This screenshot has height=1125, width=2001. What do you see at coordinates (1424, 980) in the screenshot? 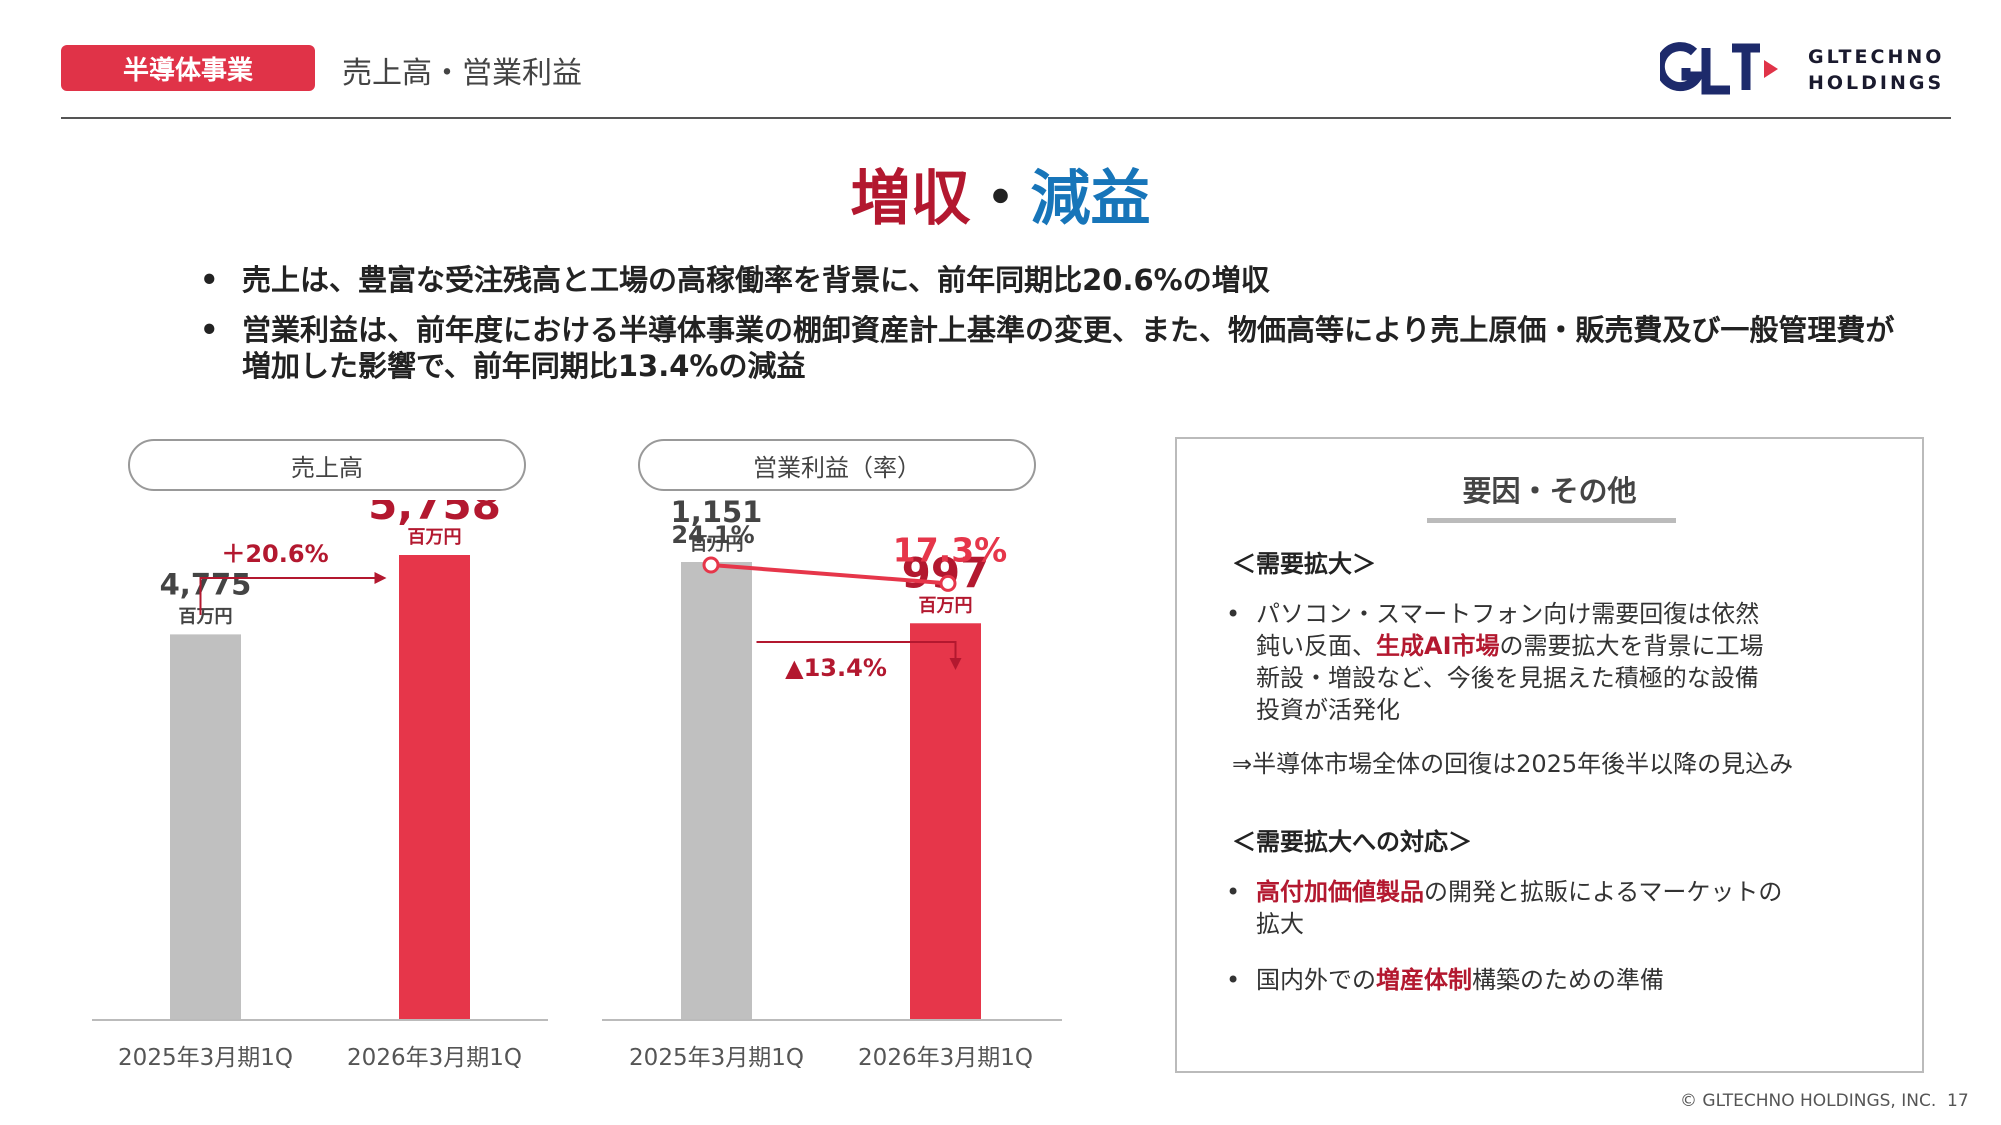
I see `factors-highlight: 増産体制` at bounding box center [1424, 980].